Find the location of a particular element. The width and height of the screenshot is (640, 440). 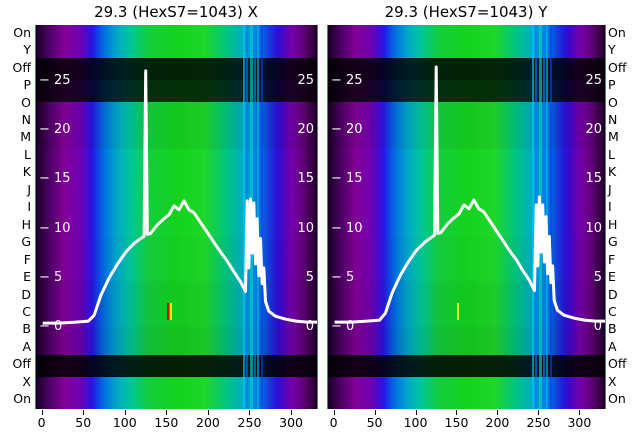

panel-x-title: 29.3 (HexS7=1043) X is located at coordinates (176, 12).